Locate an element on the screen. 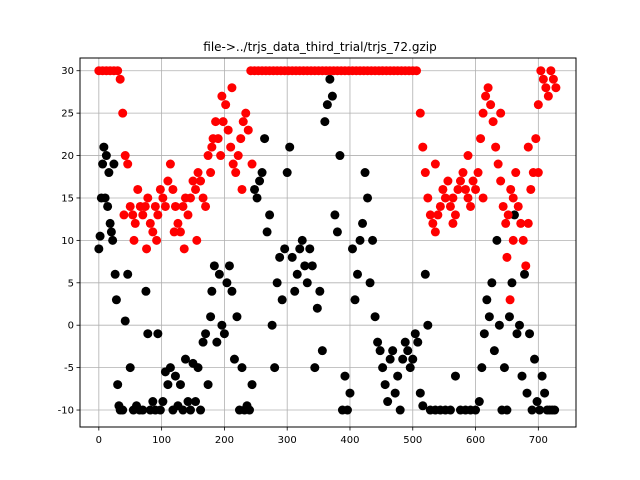  x-tick-label: 500 is located at coordinates (412, 440).